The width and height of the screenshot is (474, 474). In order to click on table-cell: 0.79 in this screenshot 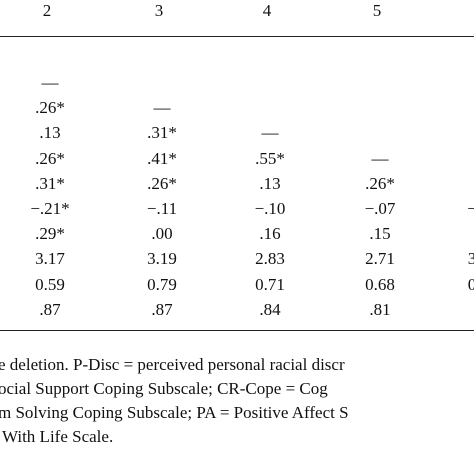, I will do `click(162, 284)`.